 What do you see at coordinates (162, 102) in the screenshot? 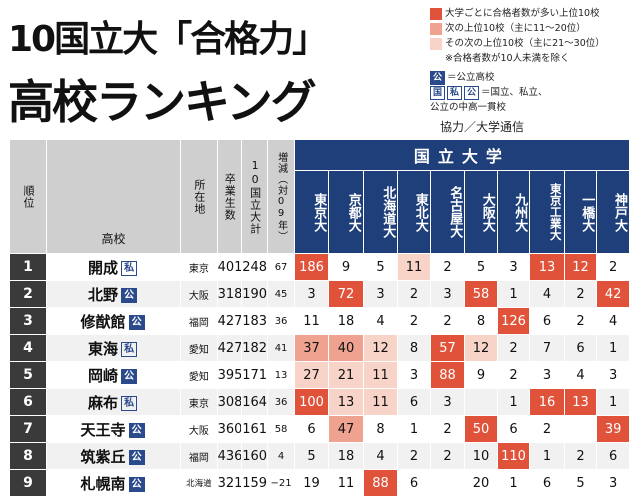
I see `headline-line2: 高校ランキング` at bounding box center [162, 102].